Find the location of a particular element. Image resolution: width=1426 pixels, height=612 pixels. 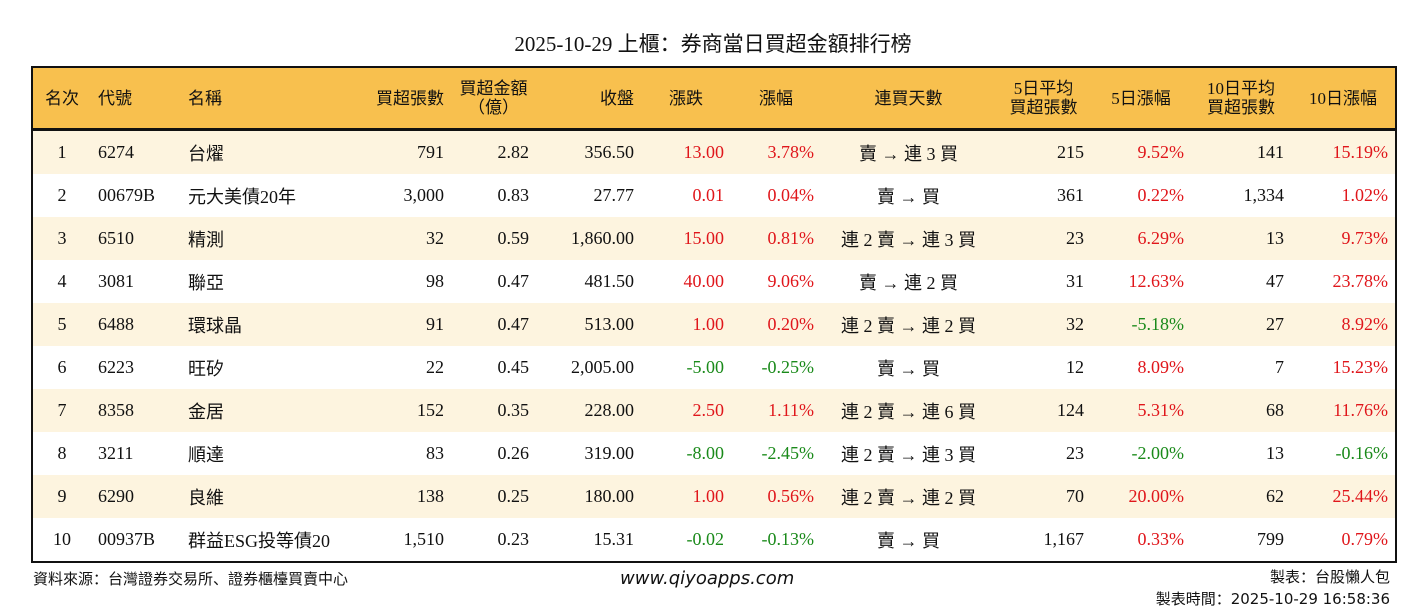

cell-net-buy-lots: 22 is located at coordinates (435, 367).